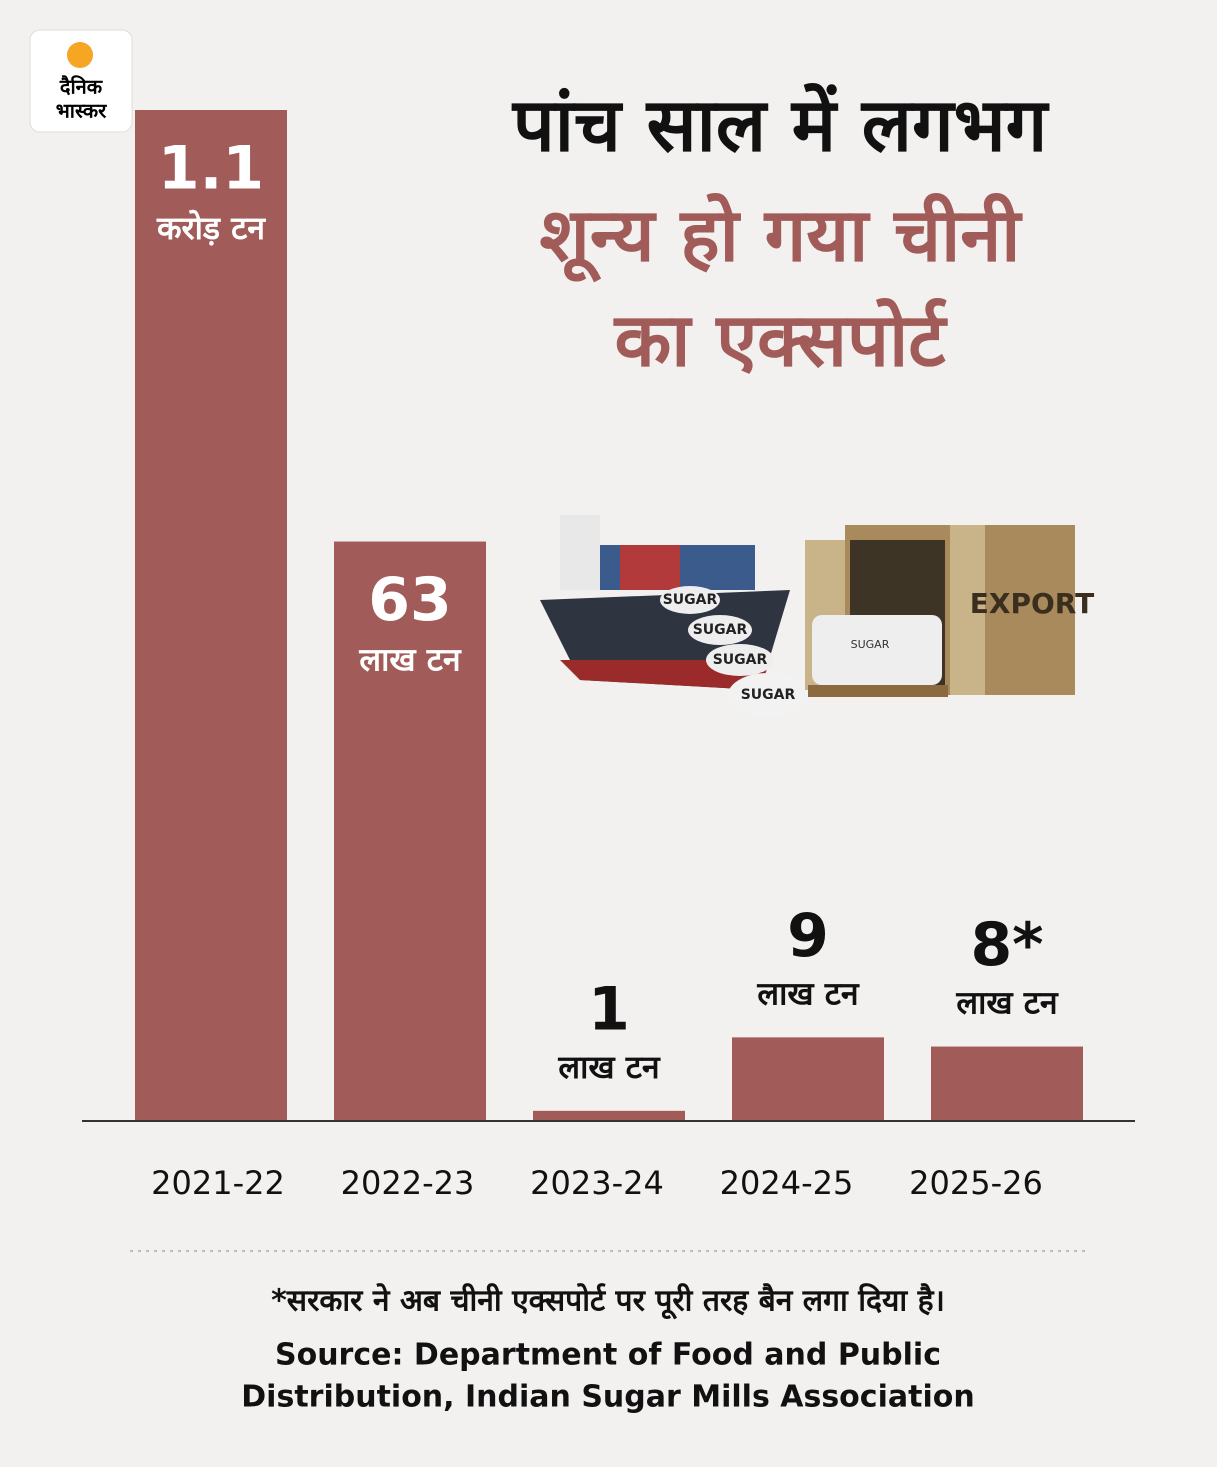 This screenshot has height=1467, width=1217. Describe the element at coordinates (81, 87) in the screenshot. I see `logo-text: दैनिक` at that location.